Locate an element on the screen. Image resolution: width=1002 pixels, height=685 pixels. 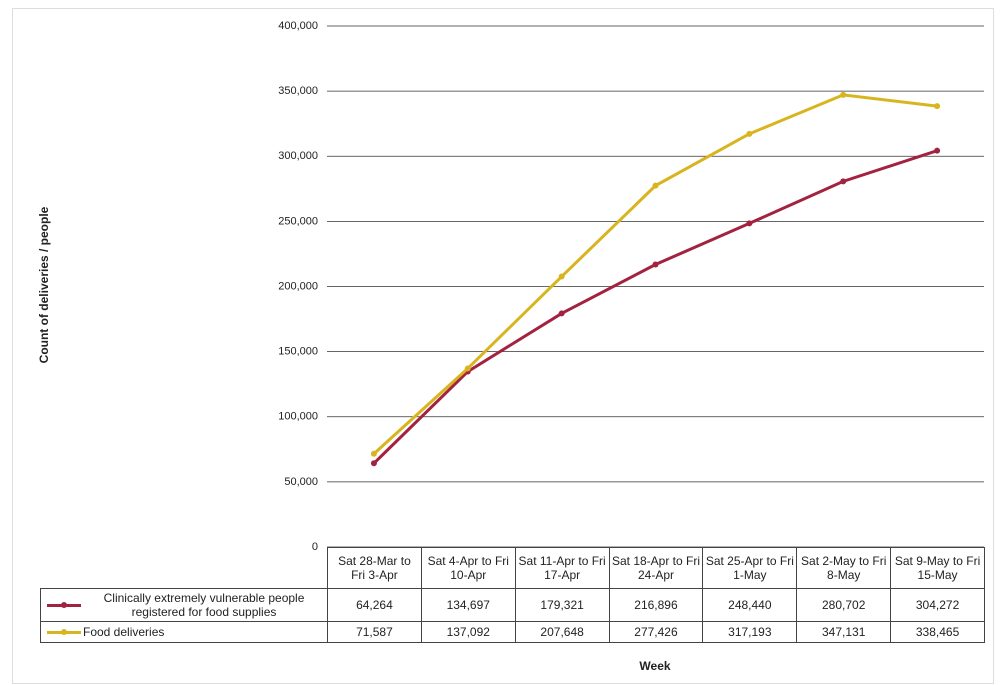
y-tick-label: 300,000 is located at coordinates (298, 156).